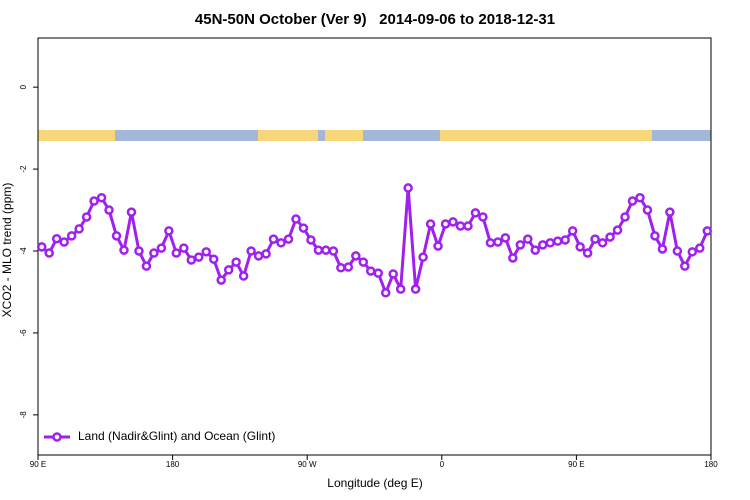 Image resolution: width=750 pixels, height=500 pixels. Describe the element at coordinates (23, 415) in the screenshot. I see `y-tick-label: -8` at that location.